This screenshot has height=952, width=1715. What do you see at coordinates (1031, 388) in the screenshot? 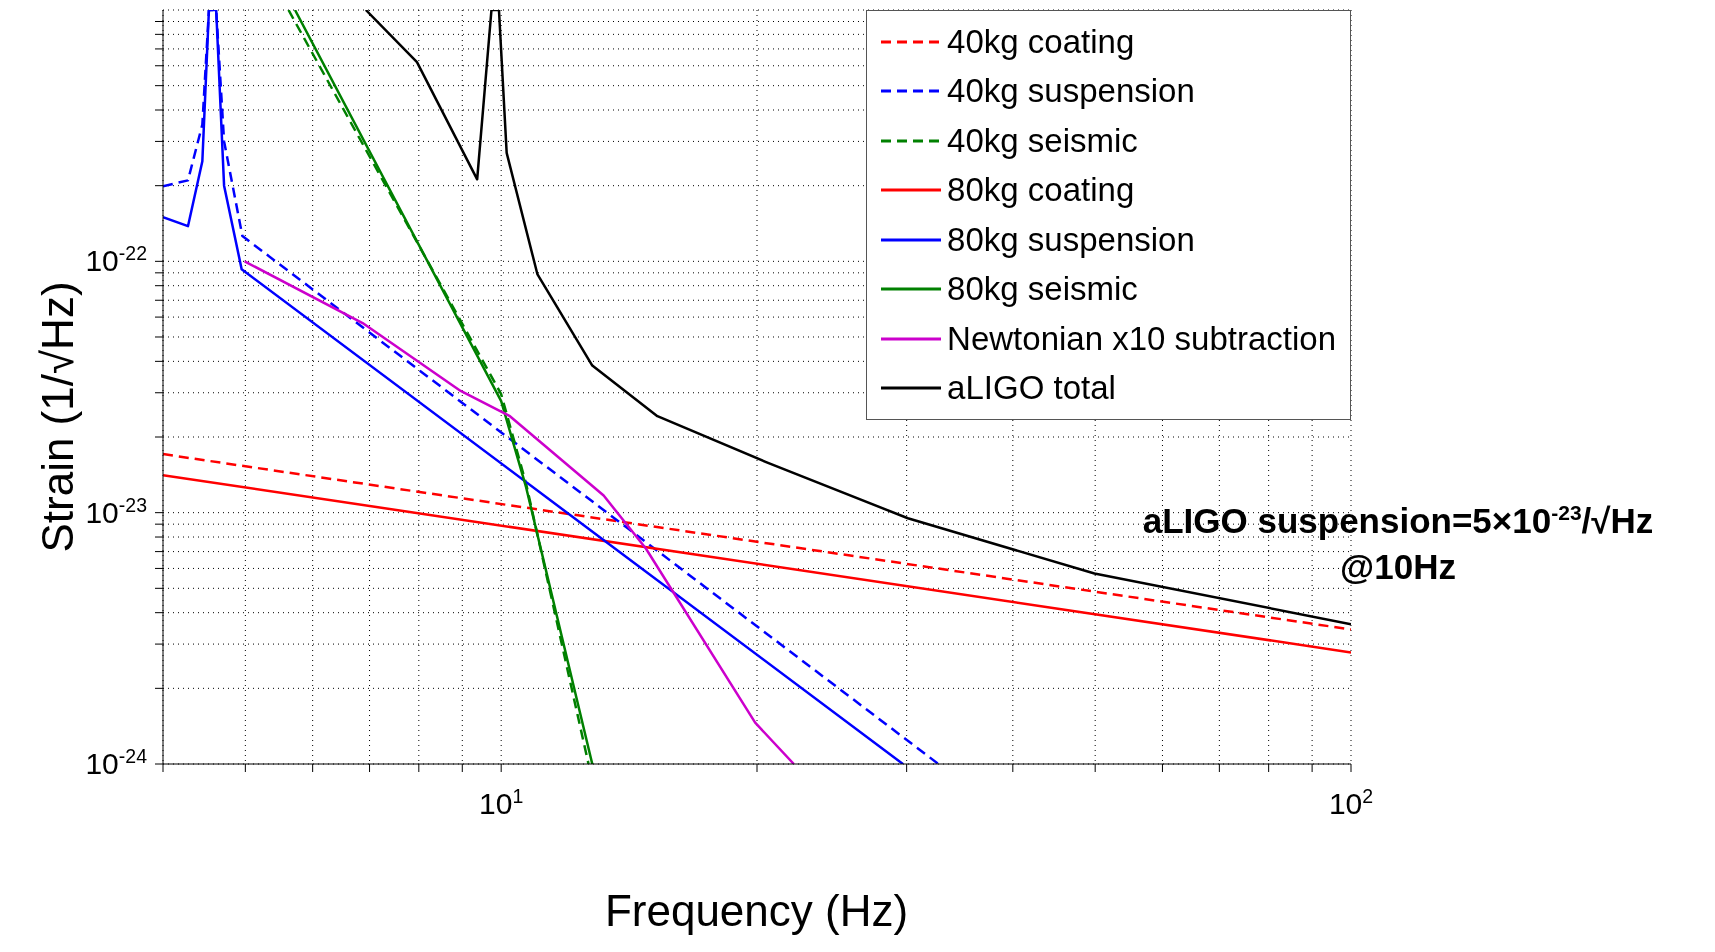
I see `legend-label: aLIGO total` at bounding box center [1031, 388].